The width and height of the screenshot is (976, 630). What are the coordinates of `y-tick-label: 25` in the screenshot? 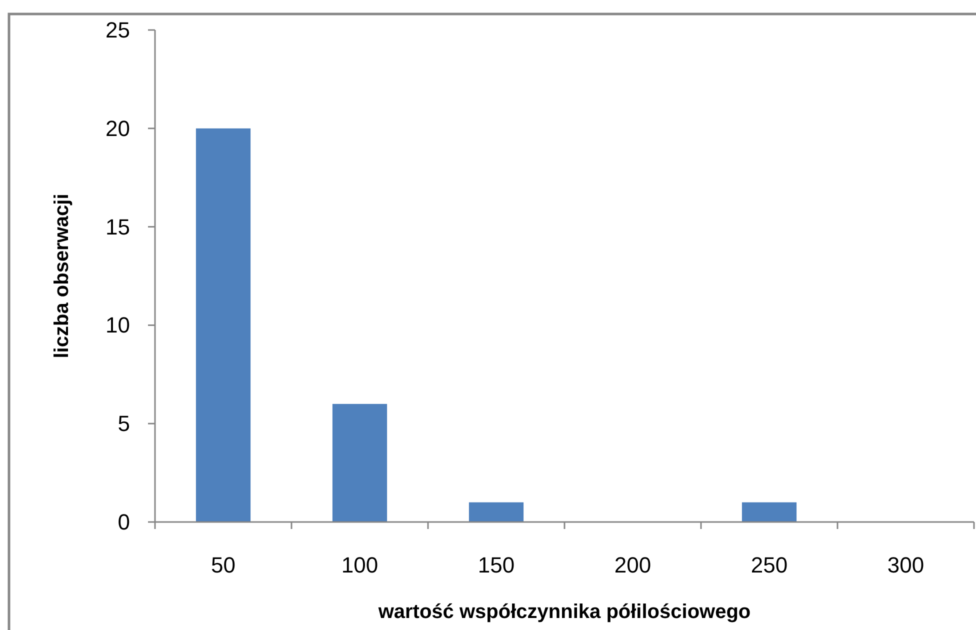 It's located at (118, 30).